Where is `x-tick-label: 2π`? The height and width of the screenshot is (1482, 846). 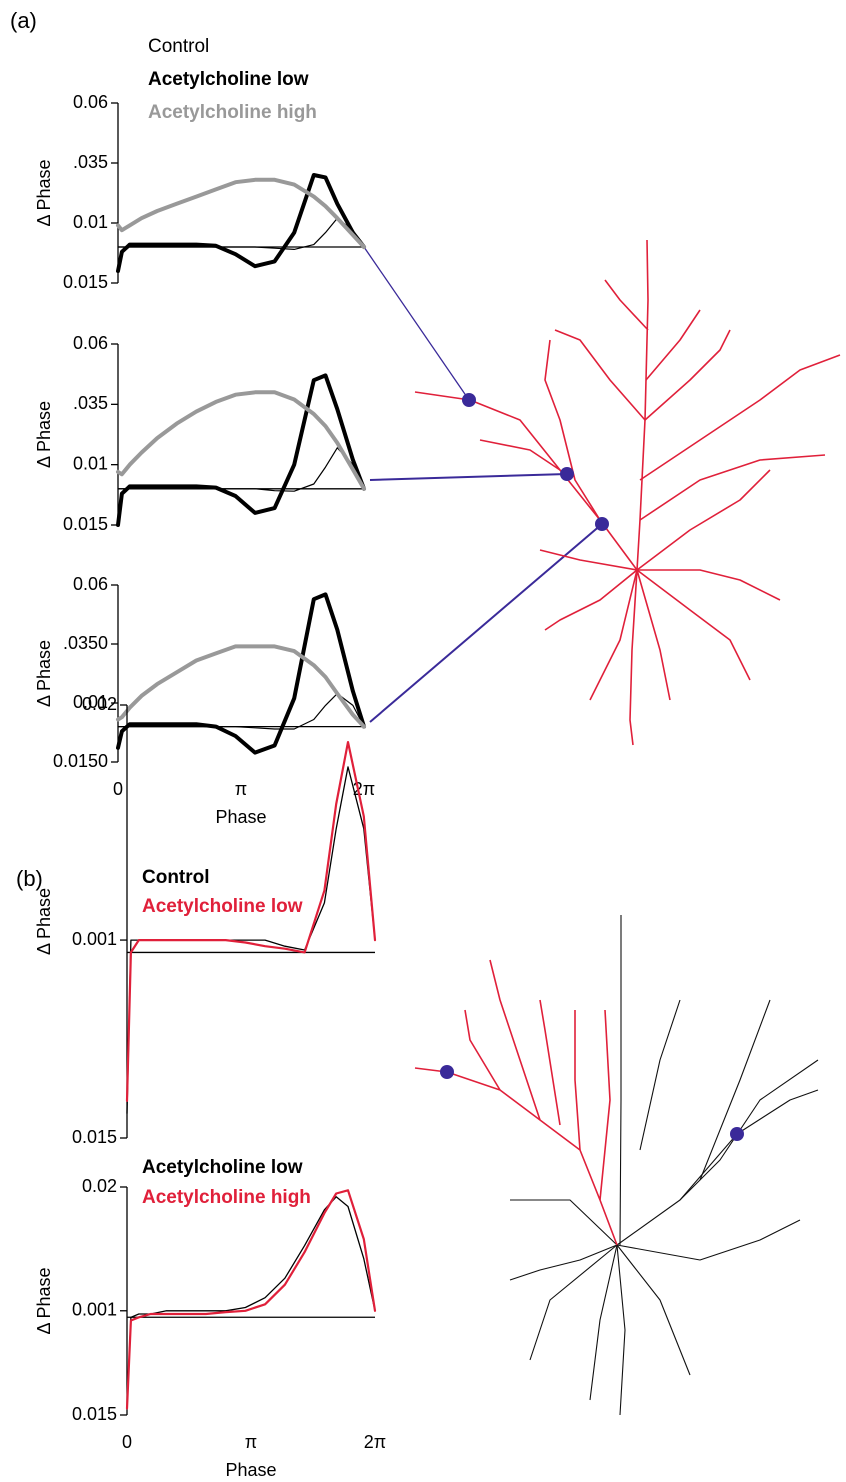
x-tick-label: 2π is located at coordinates (375, 1442).